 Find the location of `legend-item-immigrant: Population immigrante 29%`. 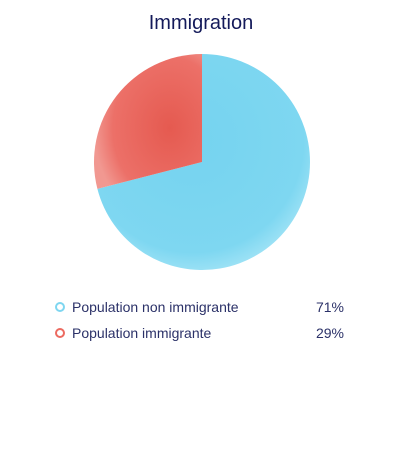

legend-item-immigrant: Population immigrante 29% is located at coordinates (202, 333).